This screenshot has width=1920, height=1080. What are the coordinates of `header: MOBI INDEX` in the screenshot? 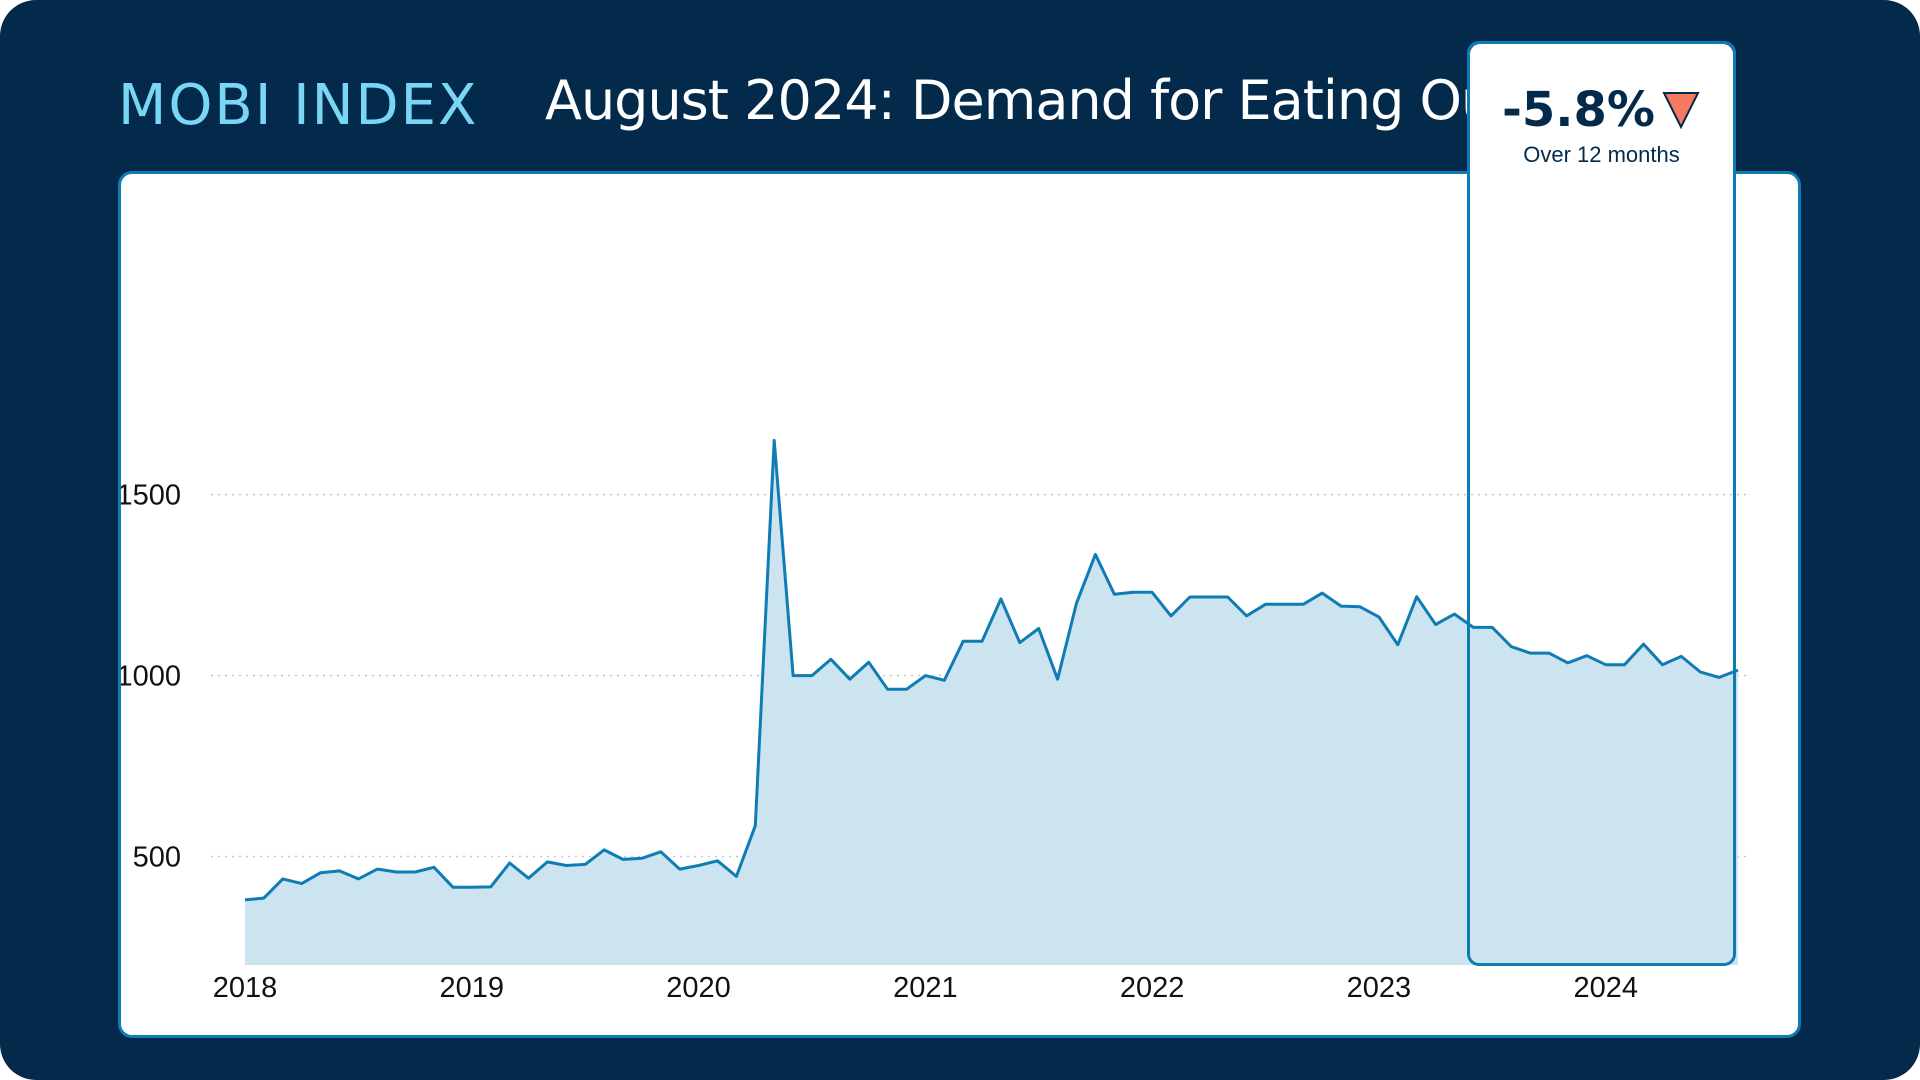 It's located at (298, 106).